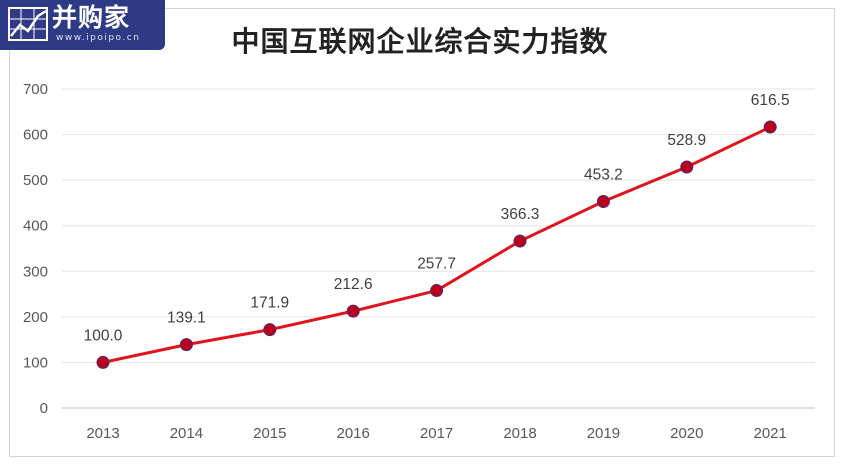  What do you see at coordinates (28, 24) in the screenshot?
I see `chart-frame-icon` at bounding box center [28, 24].